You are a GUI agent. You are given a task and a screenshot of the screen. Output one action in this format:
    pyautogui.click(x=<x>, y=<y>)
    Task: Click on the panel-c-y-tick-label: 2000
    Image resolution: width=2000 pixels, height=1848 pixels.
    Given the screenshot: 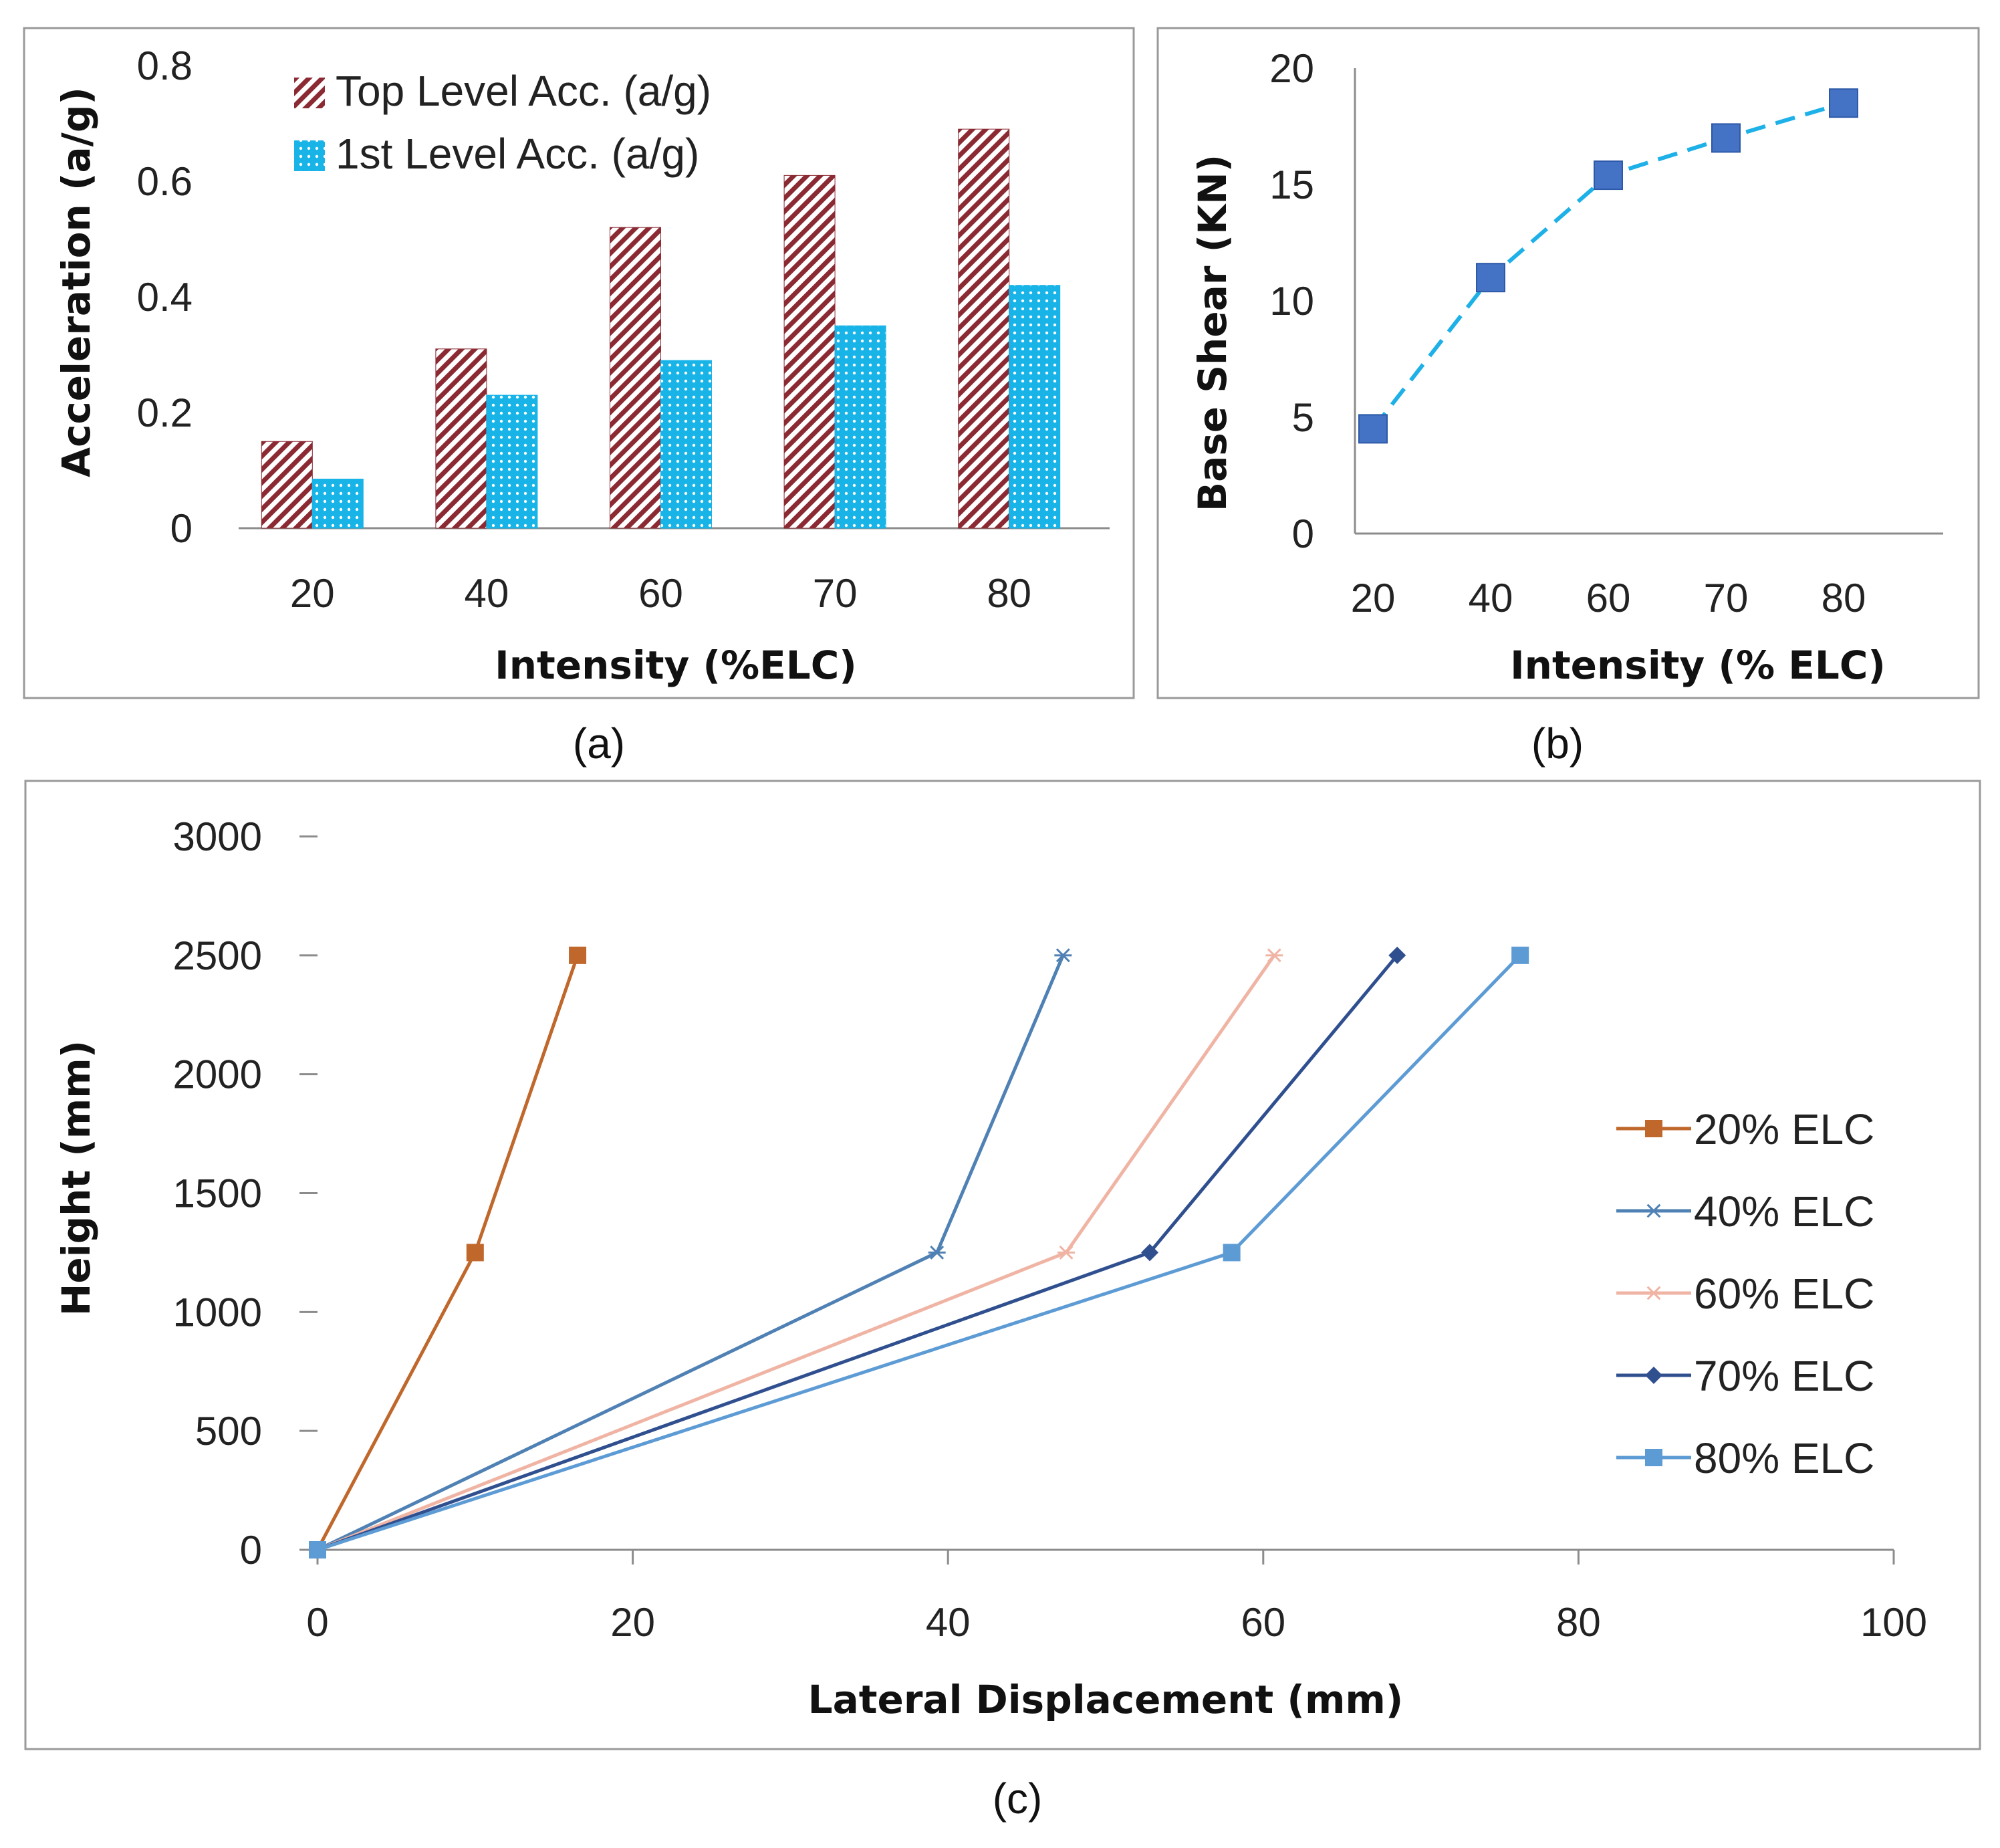 What is the action you would take?
    pyautogui.click(x=217, y=1074)
    